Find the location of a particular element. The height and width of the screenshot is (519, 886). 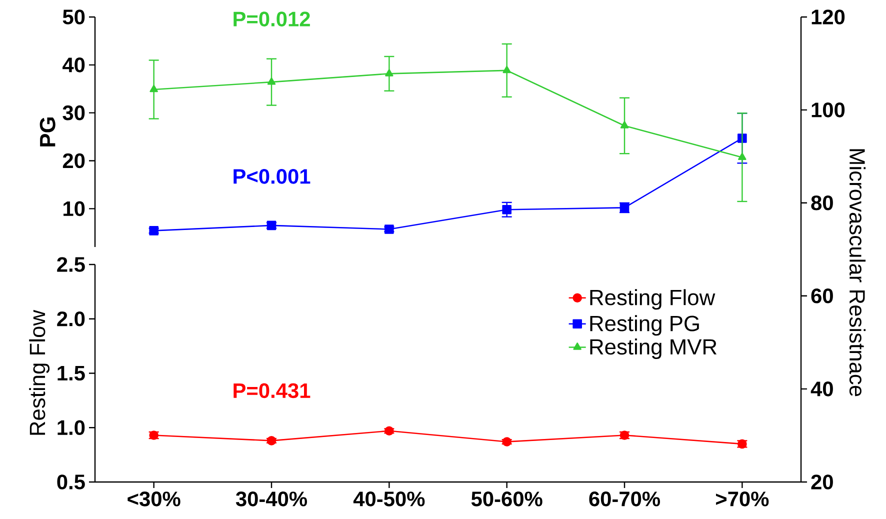

y-tick-label: 40 is located at coordinates (73, 65).